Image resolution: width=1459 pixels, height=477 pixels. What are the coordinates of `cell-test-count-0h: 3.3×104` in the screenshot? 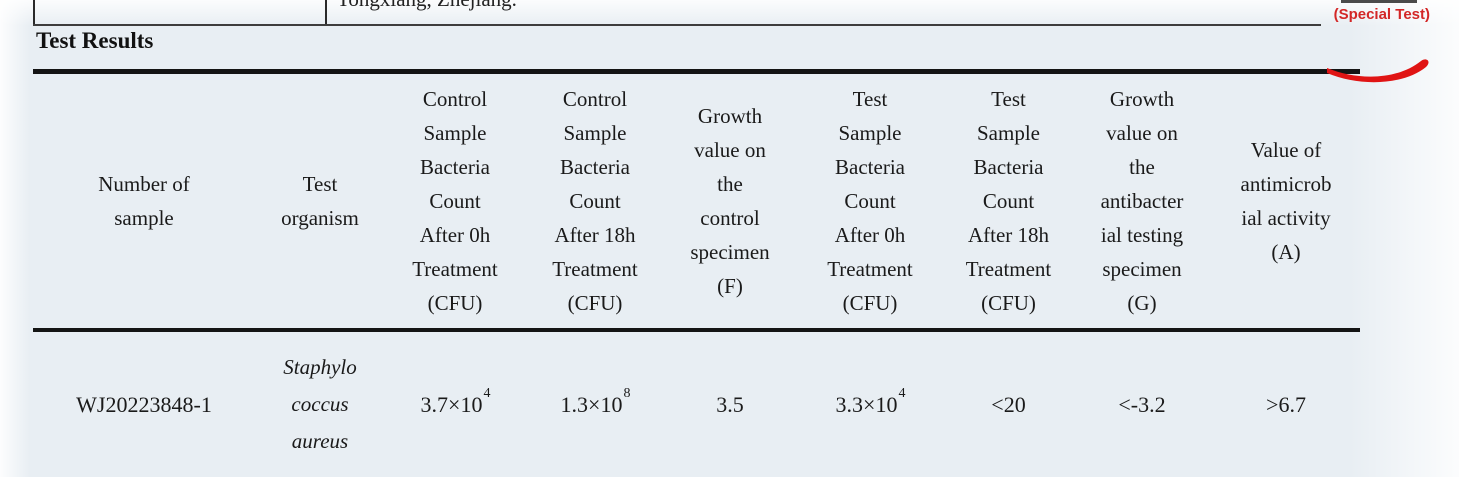 It's located at (870, 402).